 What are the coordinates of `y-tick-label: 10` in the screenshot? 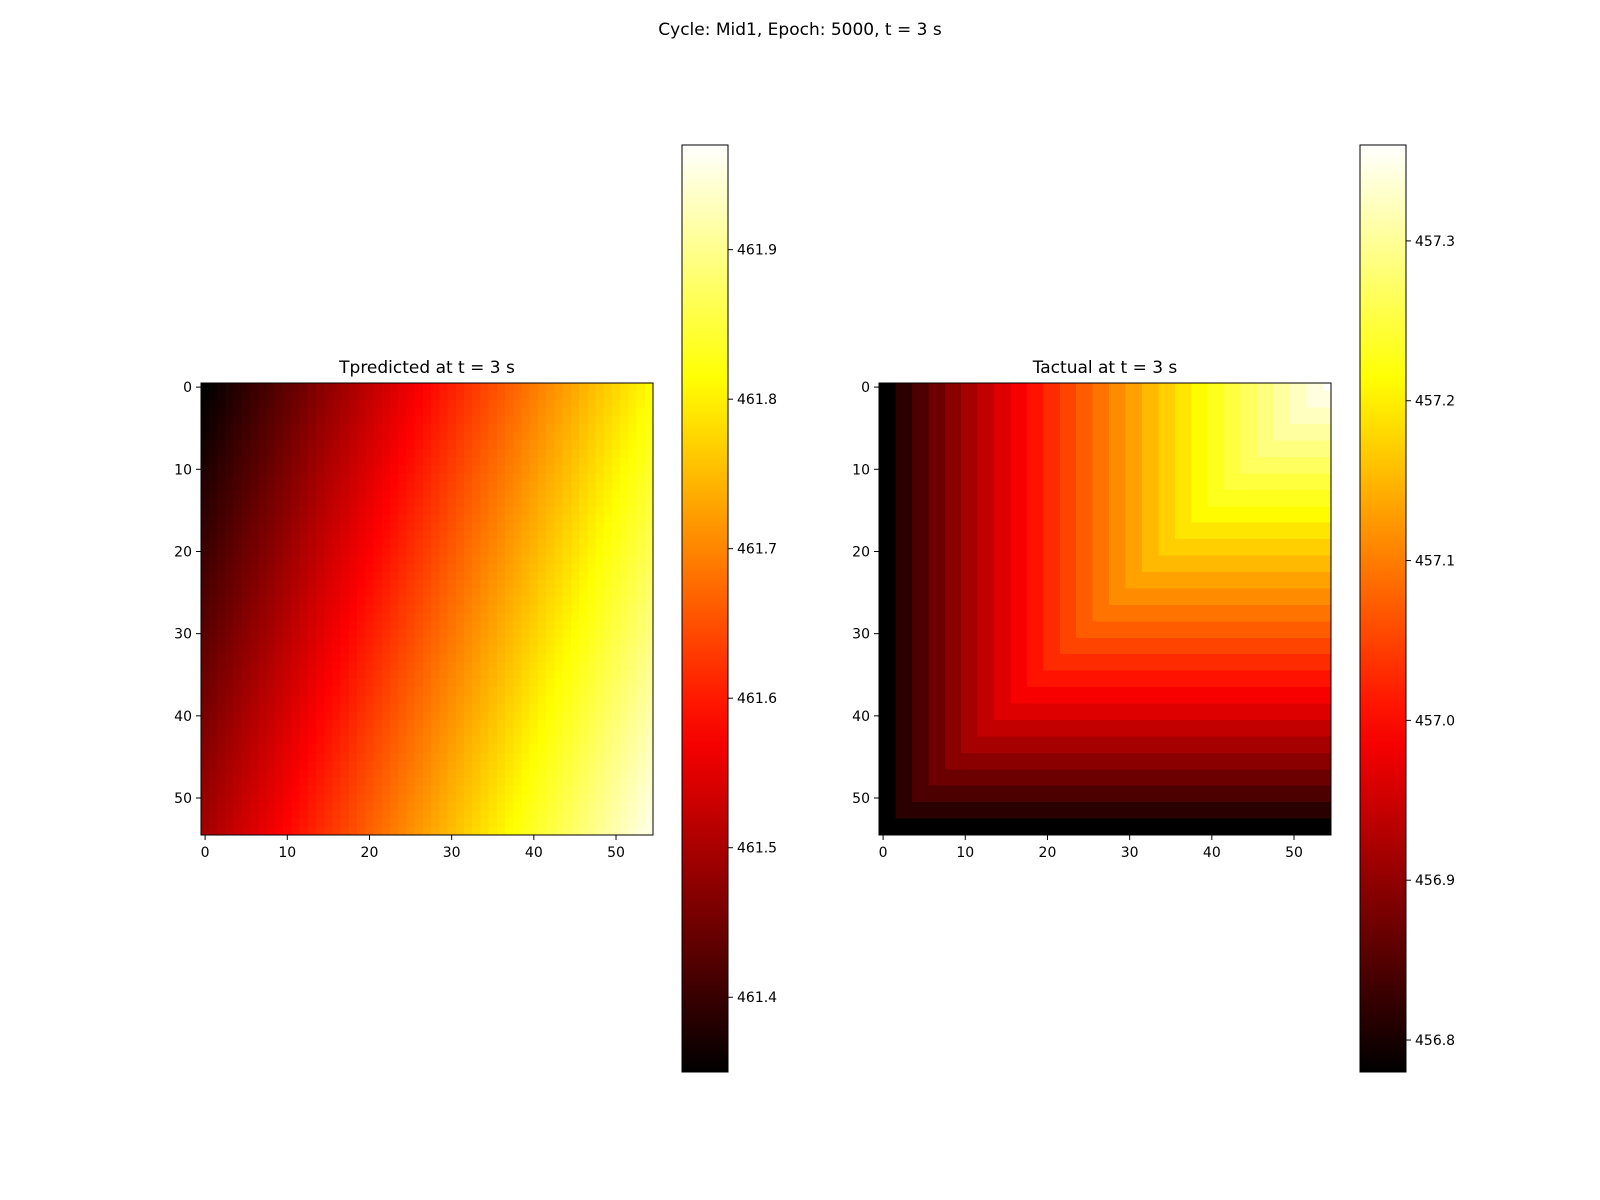 It's located at (183, 470).